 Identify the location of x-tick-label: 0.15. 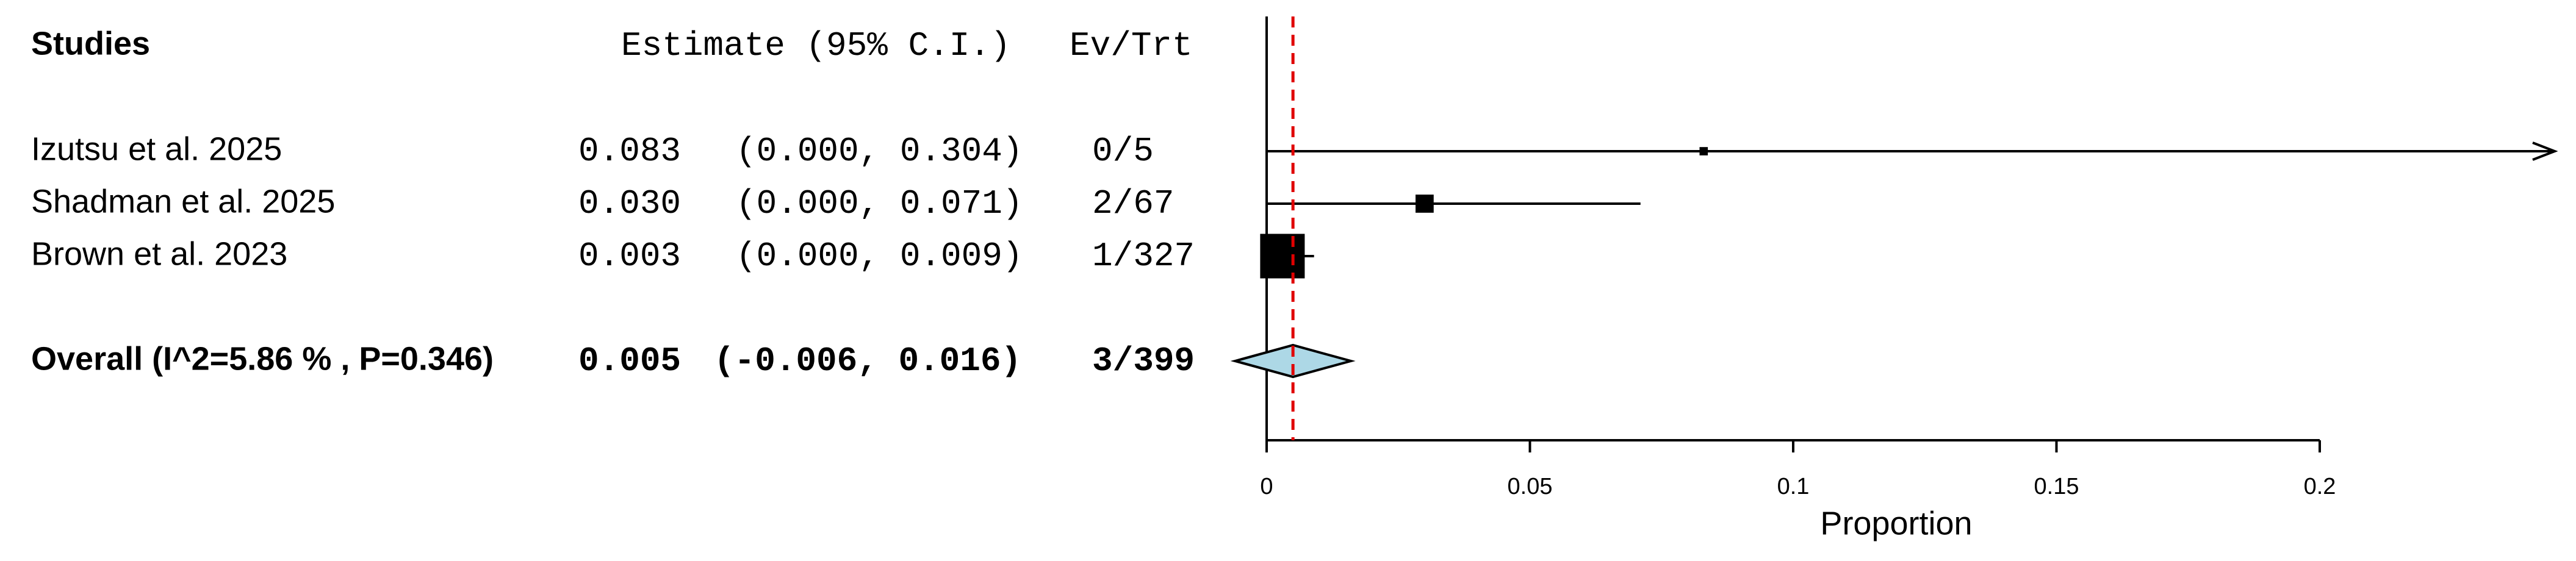
(2056, 486).